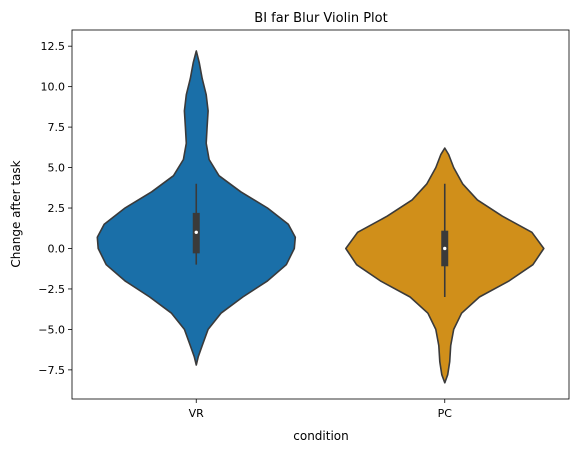  I want to click on y-axis: −7.5 −5.0 −2.5 0.0 2.5 5.0 7.5 10.0 12.5, so click(55, 208).